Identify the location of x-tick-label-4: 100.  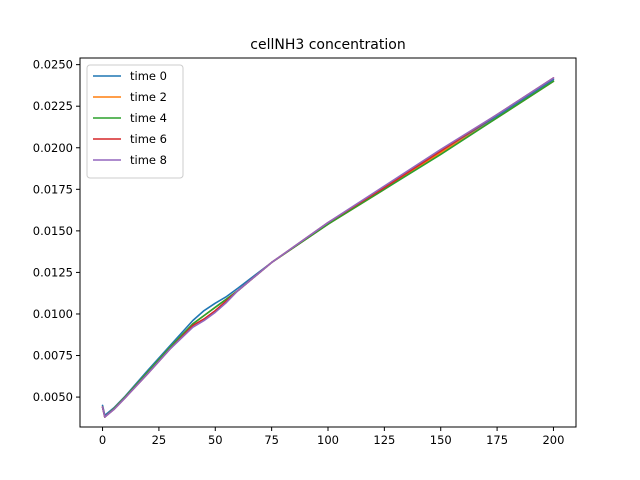
(328, 440).